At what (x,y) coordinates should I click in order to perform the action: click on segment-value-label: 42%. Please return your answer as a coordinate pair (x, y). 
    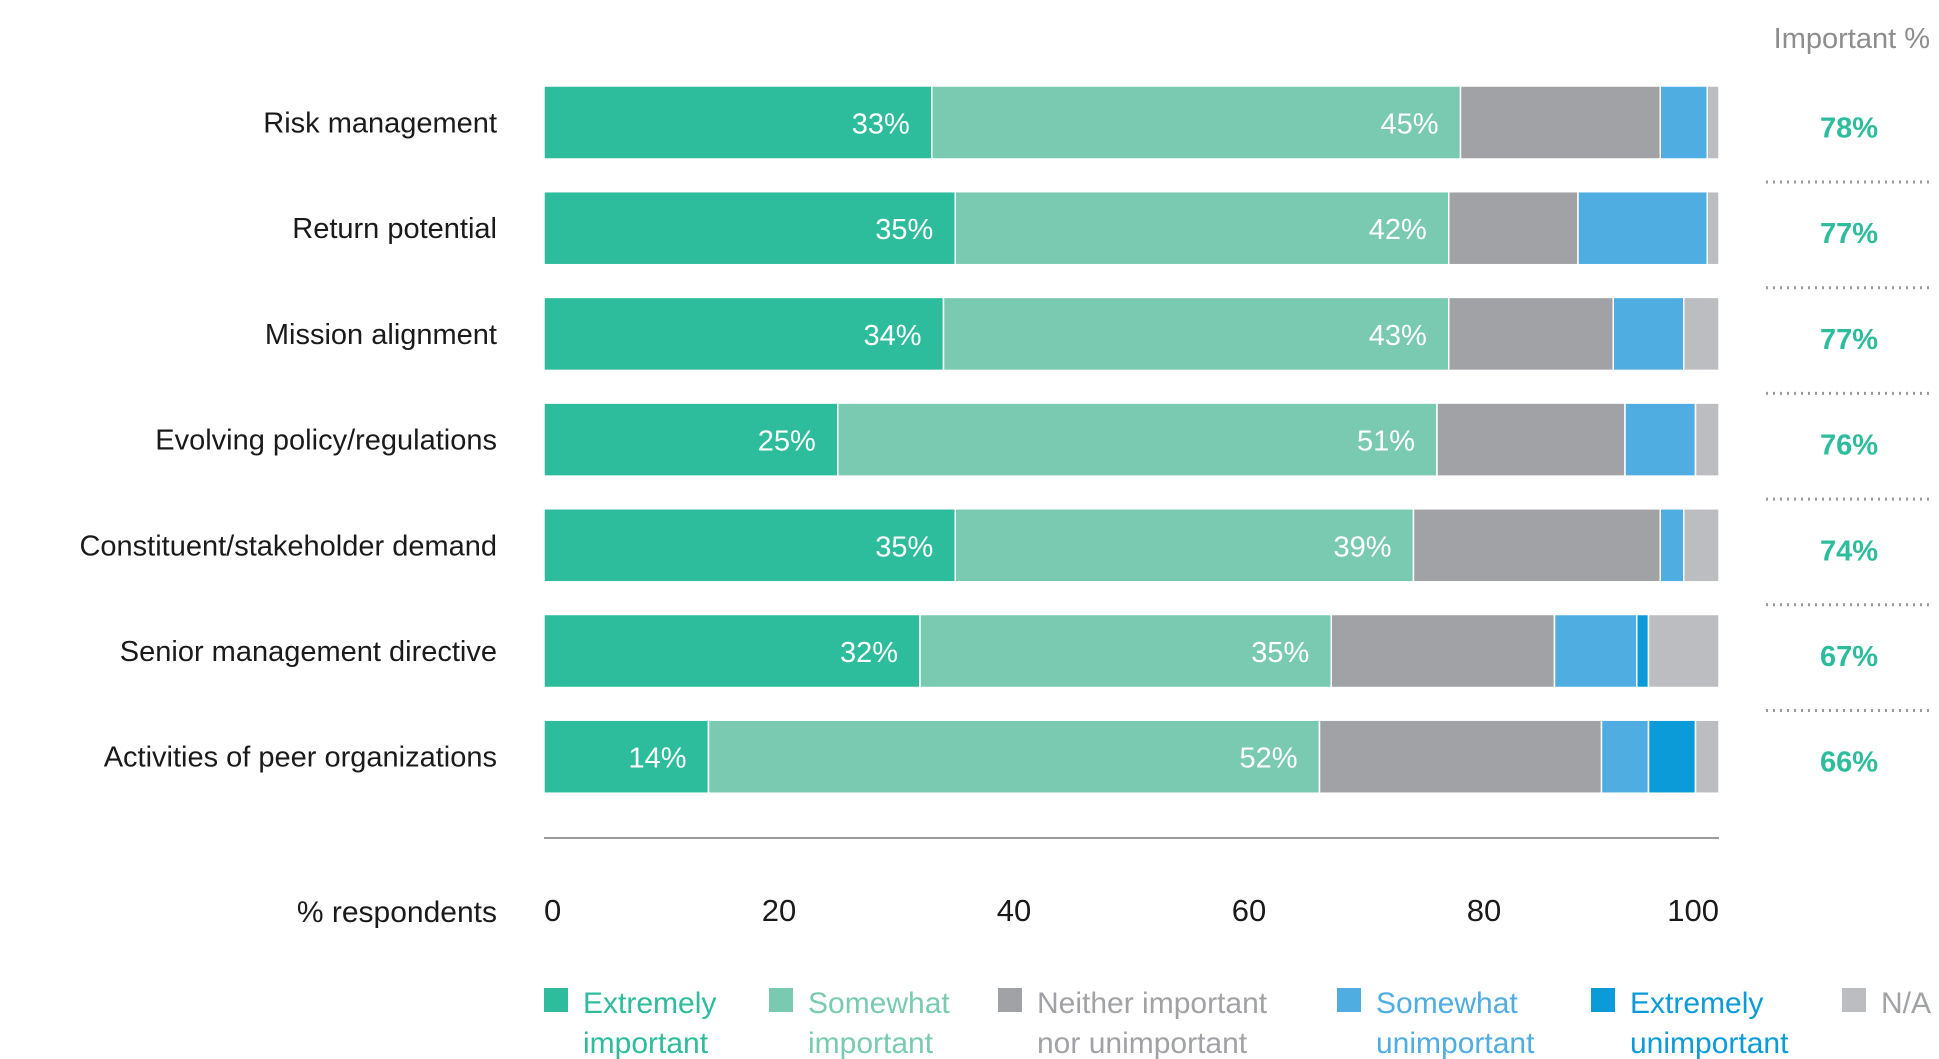
    Looking at the image, I should click on (1398, 230).